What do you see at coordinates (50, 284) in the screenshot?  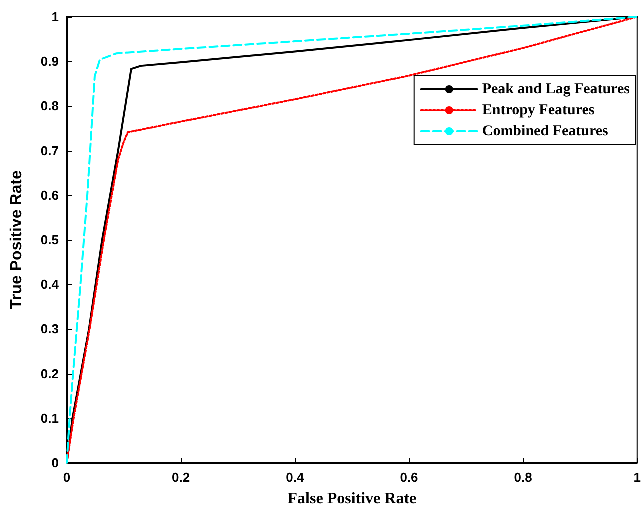 I see `y-tick-label: 0.4` at bounding box center [50, 284].